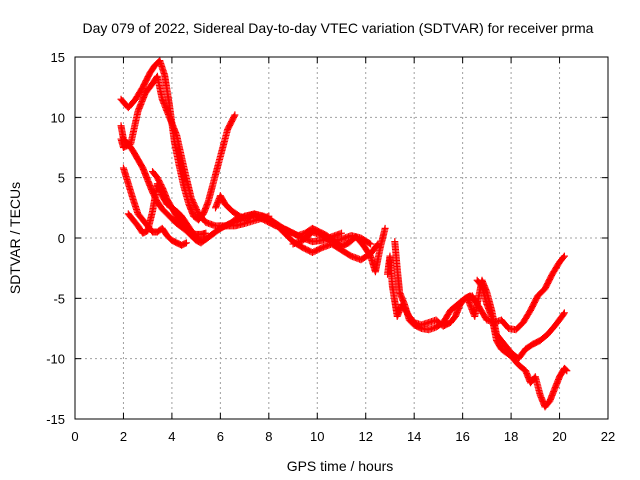  I want to click on x-tick-label: 6, so click(220, 436).